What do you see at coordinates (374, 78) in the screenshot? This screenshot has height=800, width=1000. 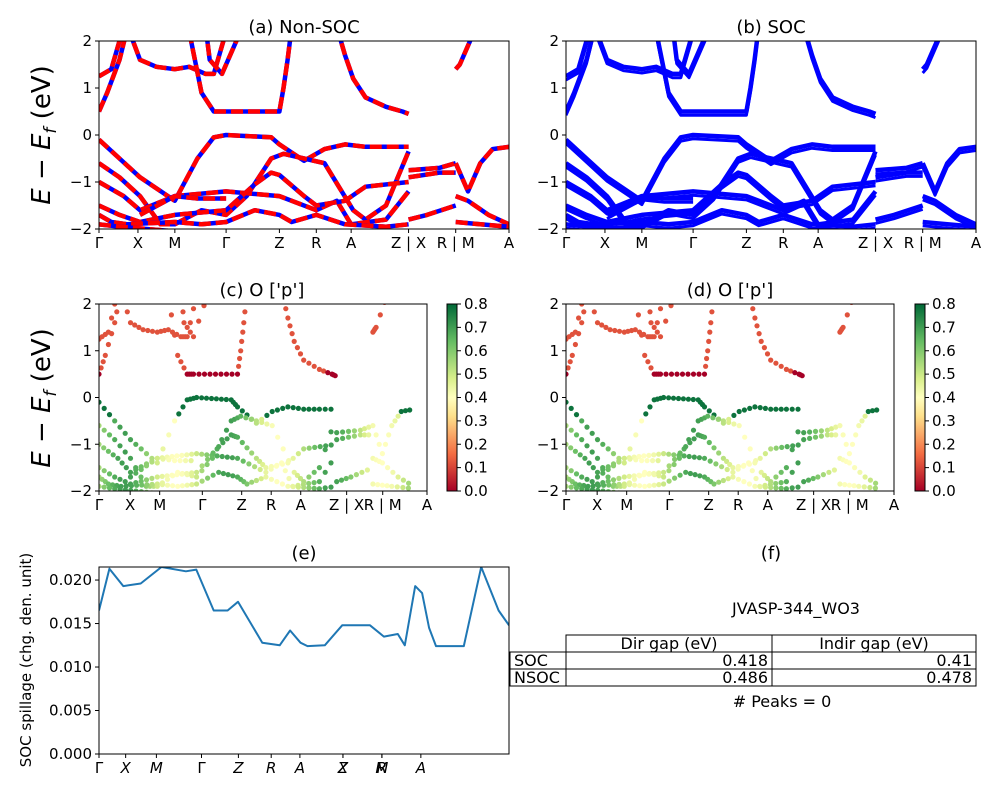 I see `band-line-nonsoc-blue` at bounding box center [374, 78].